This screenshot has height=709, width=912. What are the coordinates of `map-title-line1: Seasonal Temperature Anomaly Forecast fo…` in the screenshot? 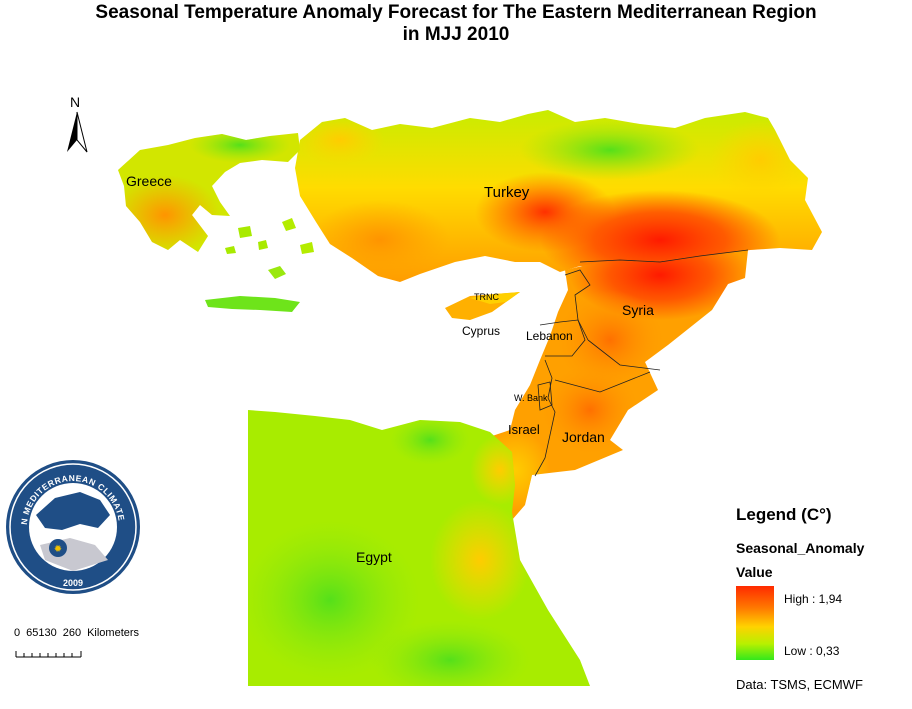 It's located at (456, 12).